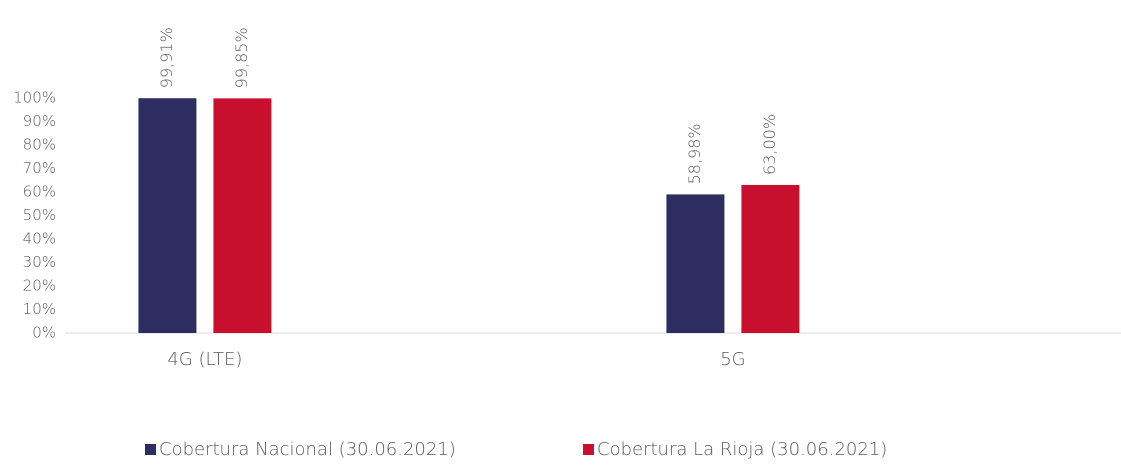 The height and width of the screenshot is (467, 1121). I want to click on x-tick-label: 5G, so click(732, 359).